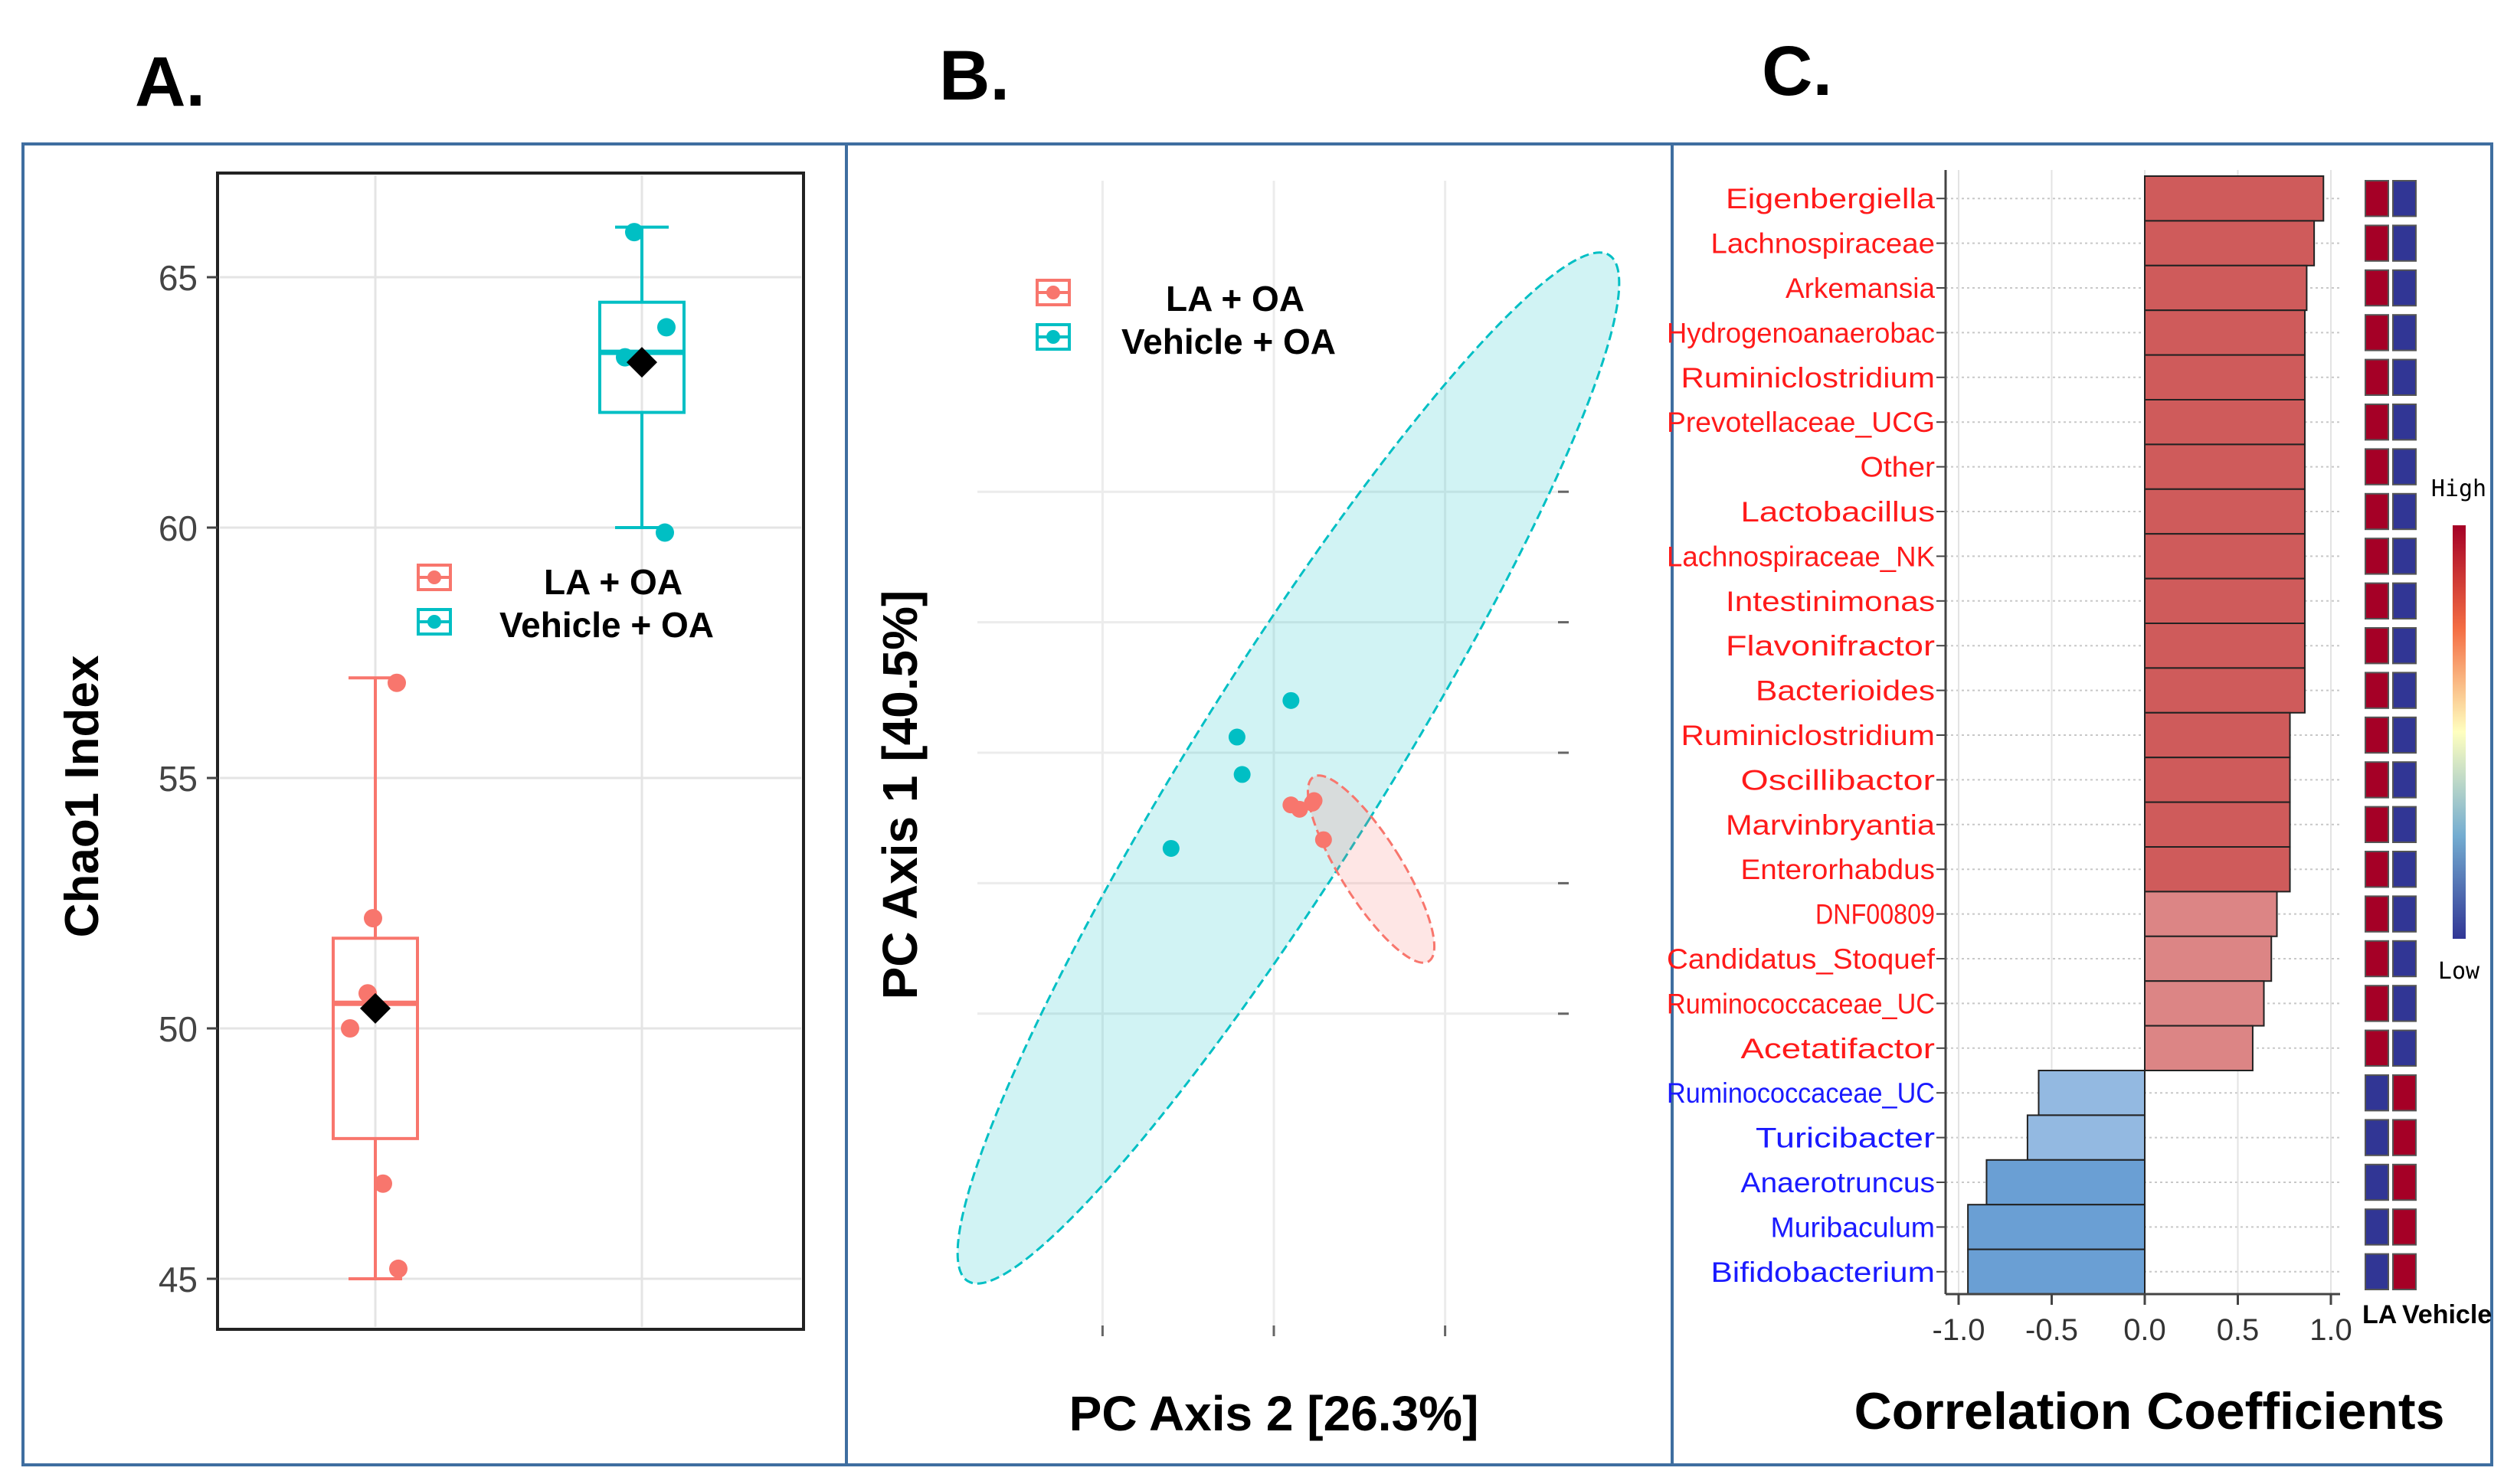 This screenshot has width=2504, height=1484. I want to click on panel-b-legend-vehicle: Vehicle + OA, so click(1228, 341).